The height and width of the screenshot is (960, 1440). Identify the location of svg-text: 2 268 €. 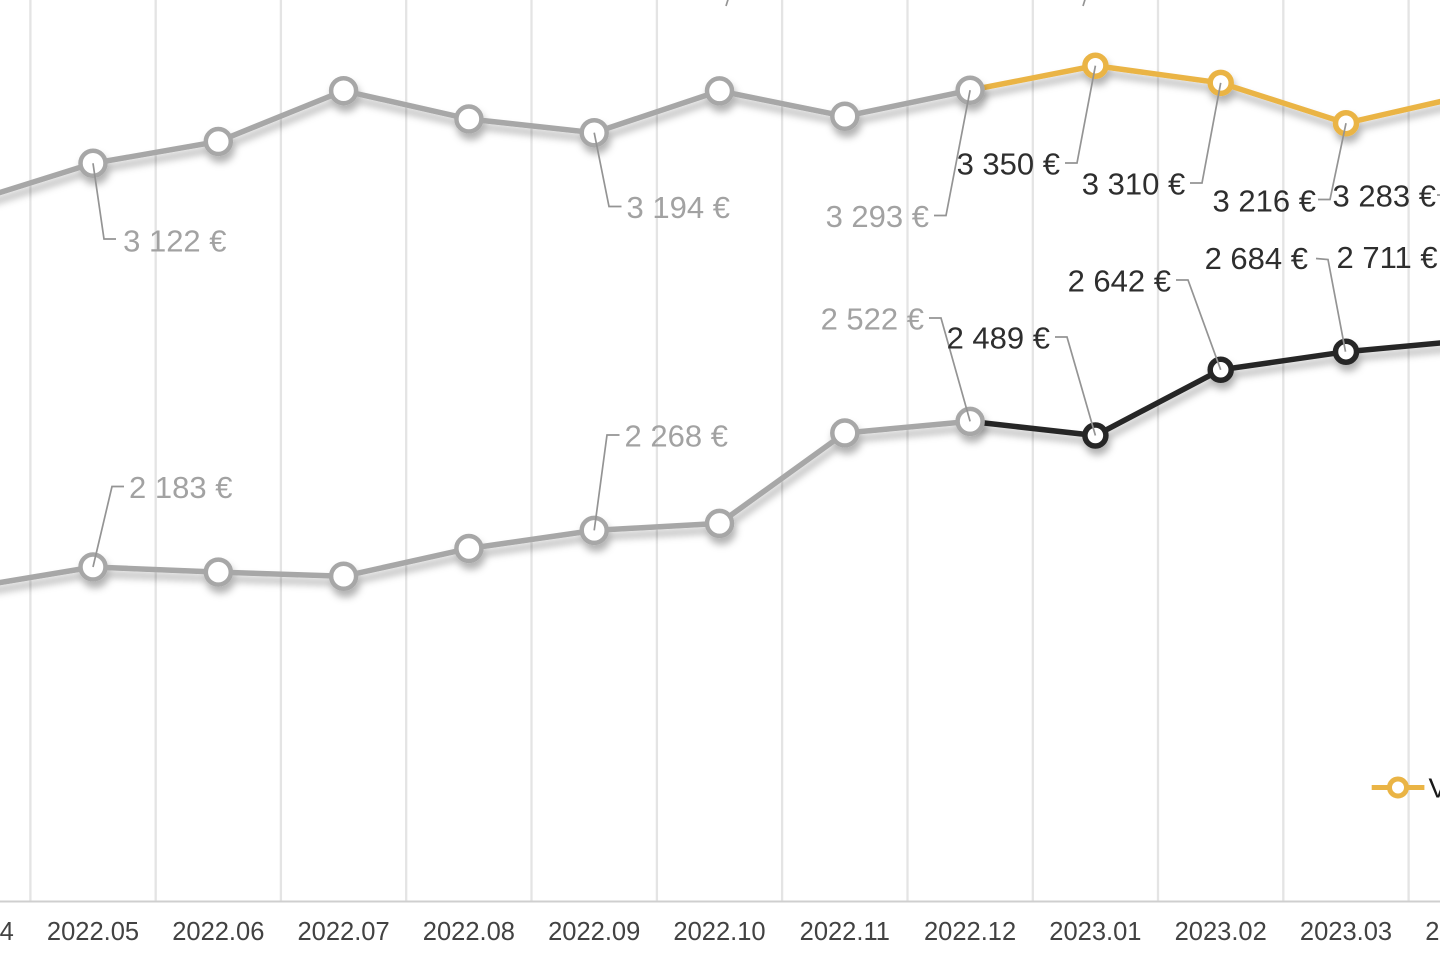
(676, 436).